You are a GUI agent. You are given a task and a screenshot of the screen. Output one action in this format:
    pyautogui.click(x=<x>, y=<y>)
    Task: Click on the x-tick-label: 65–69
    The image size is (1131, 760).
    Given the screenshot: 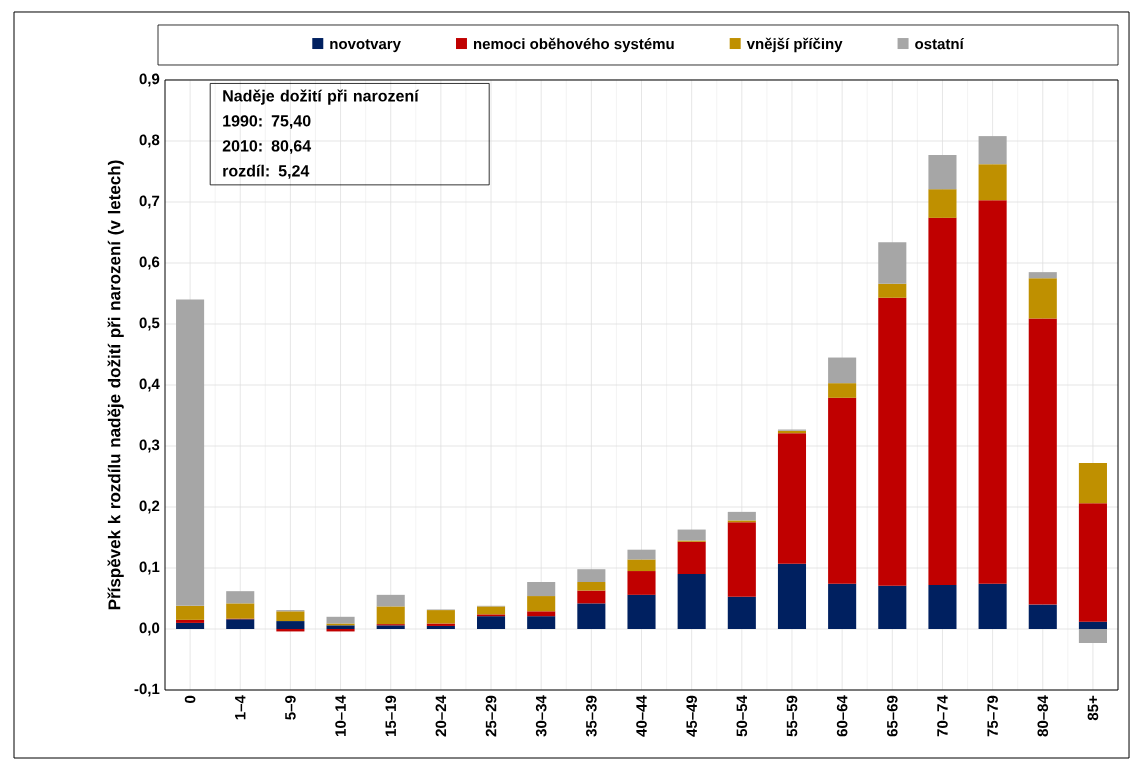 What is the action you would take?
    pyautogui.click(x=892, y=716)
    